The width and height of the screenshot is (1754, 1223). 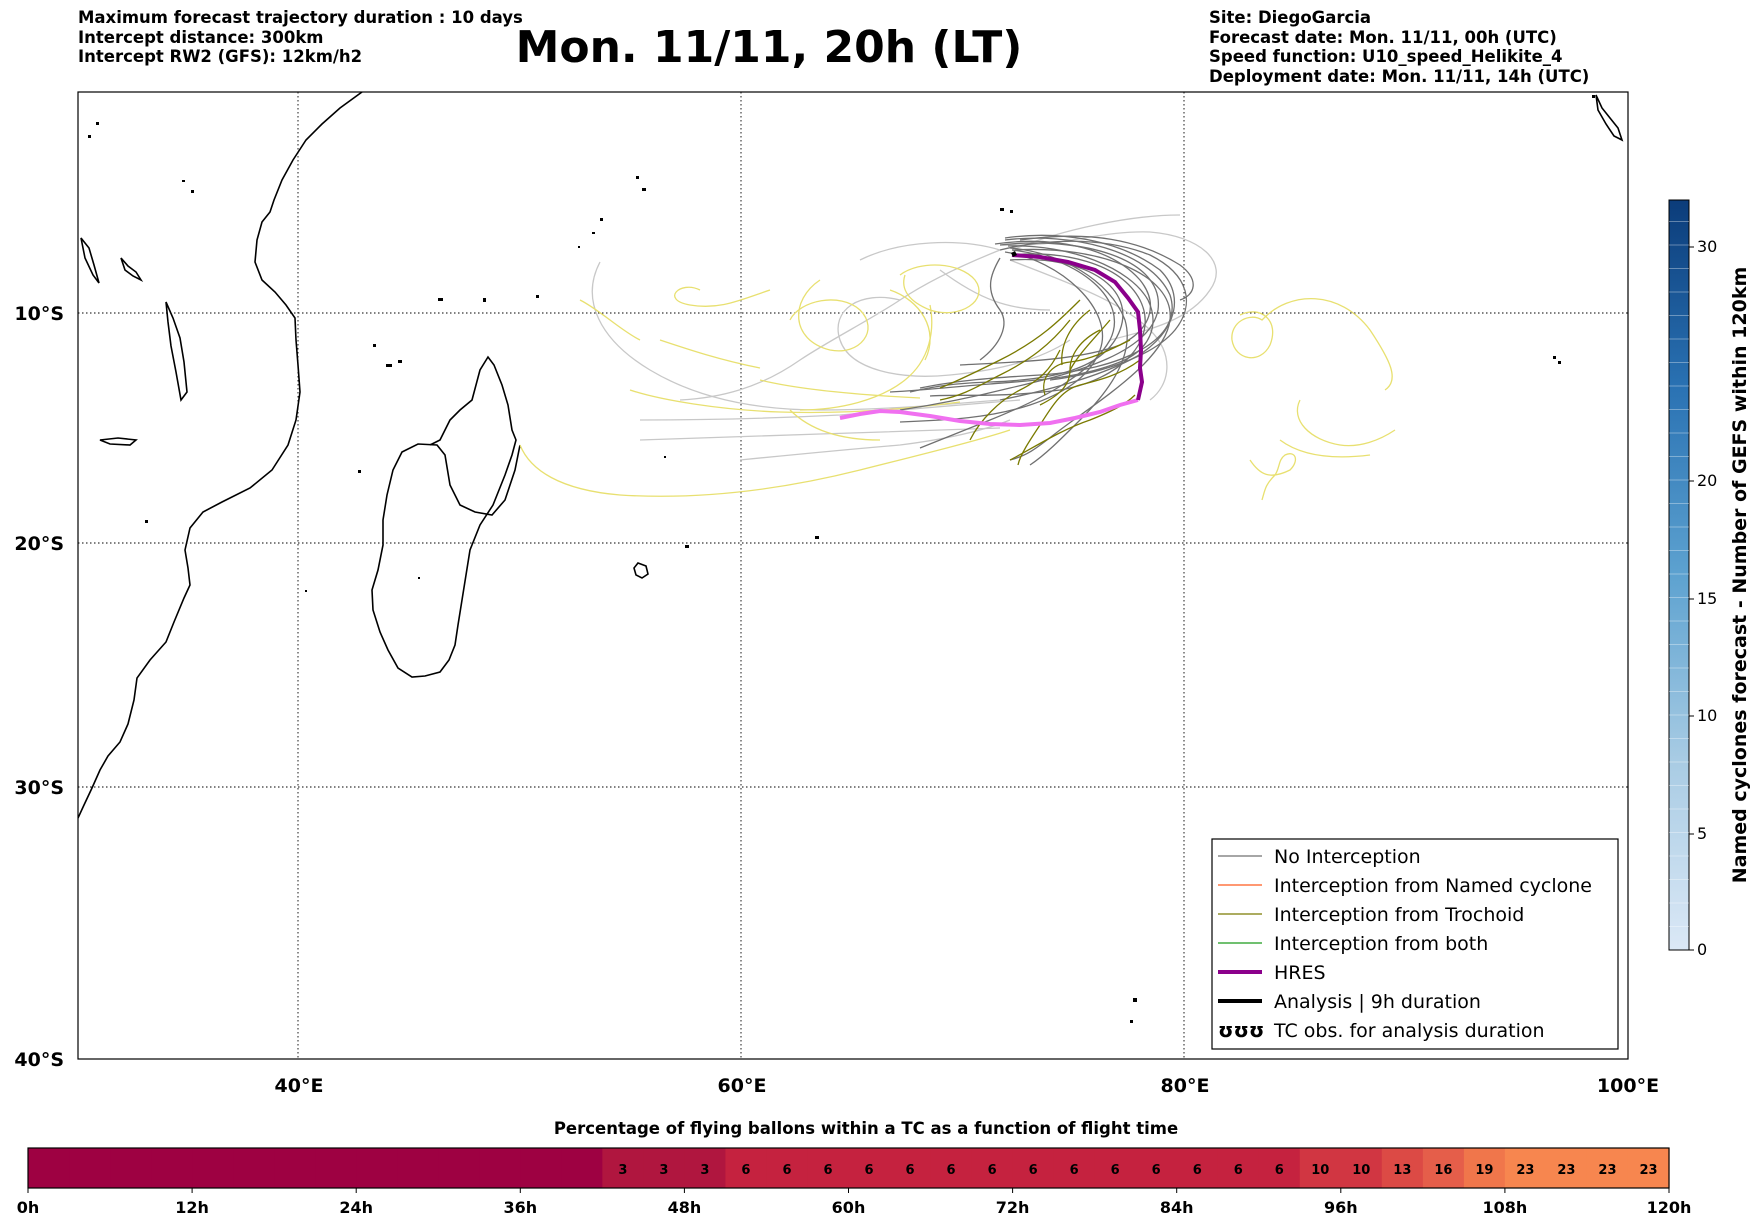 What do you see at coordinates (989, 413) in the screenshot?
I see `hres-trajectory-late` at bounding box center [989, 413].